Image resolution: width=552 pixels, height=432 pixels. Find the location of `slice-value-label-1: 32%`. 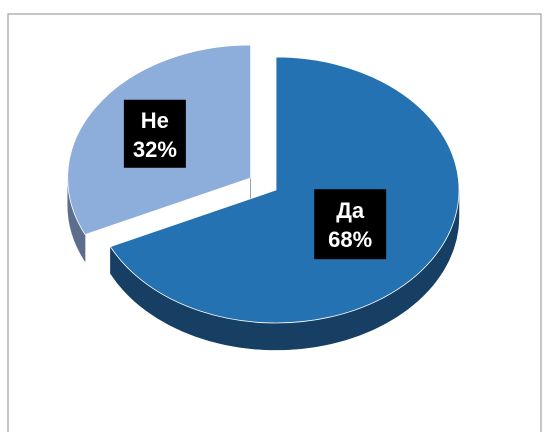

slice-value-label-1: 32% is located at coordinates (155, 149).